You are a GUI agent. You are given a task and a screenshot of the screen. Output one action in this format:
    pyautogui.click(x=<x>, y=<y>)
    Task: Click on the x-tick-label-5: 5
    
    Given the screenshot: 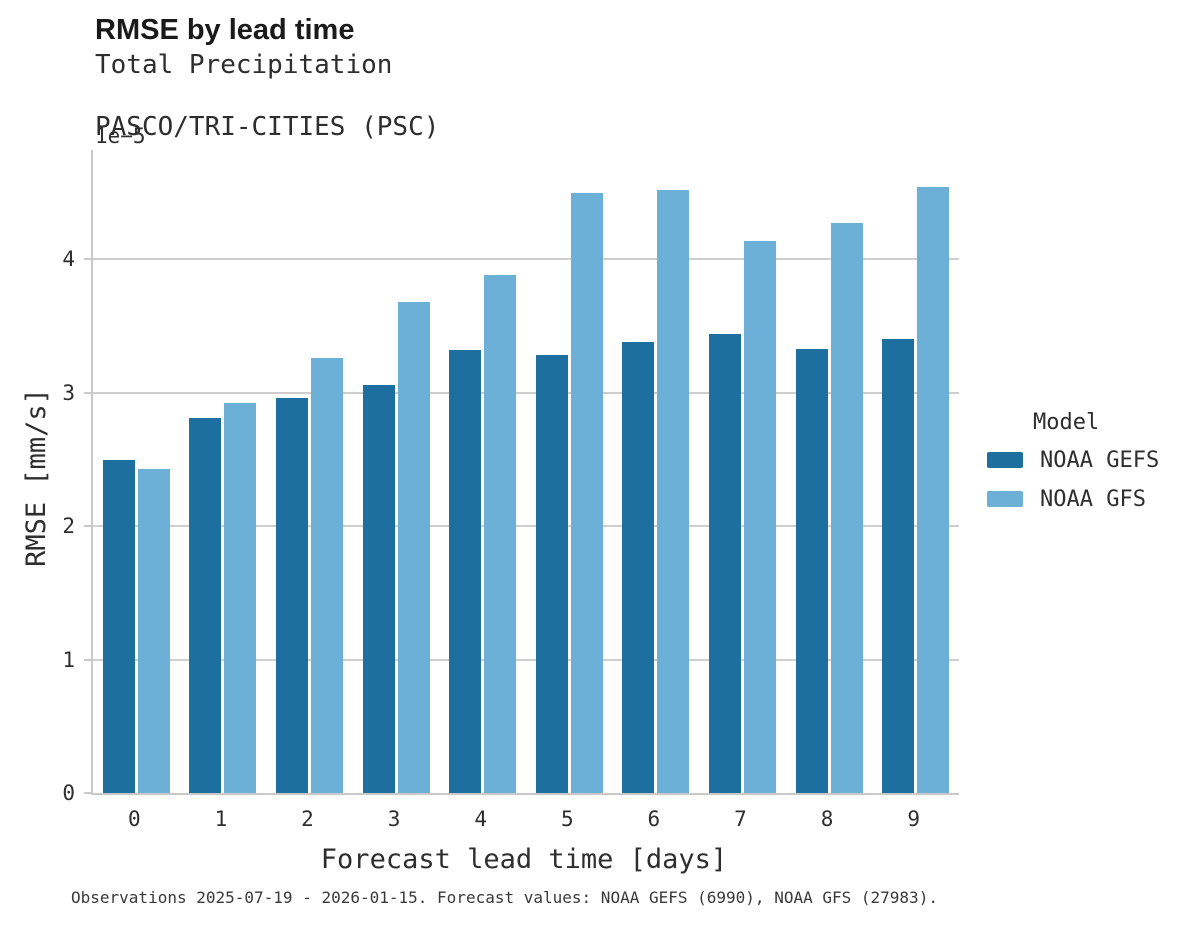 What is the action you would take?
    pyautogui.click(x=567, y=819)
    